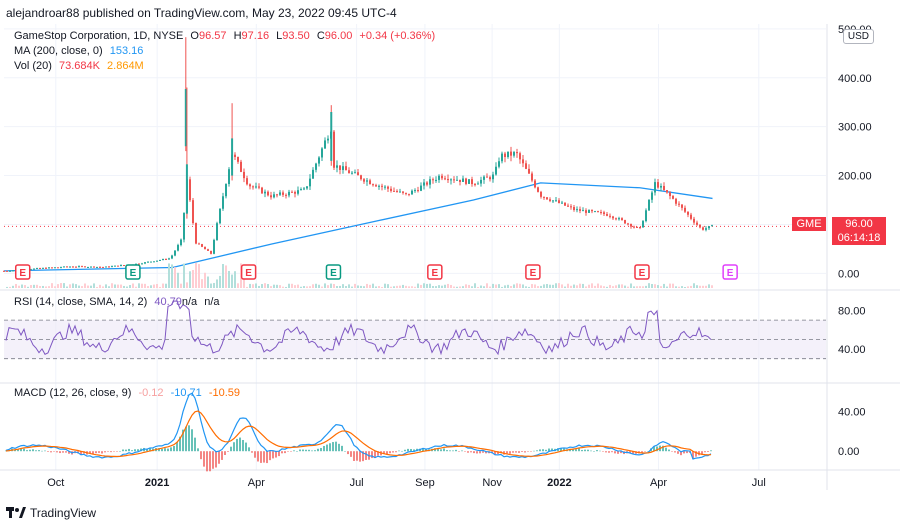 This screenshot has height=526, width=900. I want to click on macd-tick-label: 0.00, so click(848, 452).